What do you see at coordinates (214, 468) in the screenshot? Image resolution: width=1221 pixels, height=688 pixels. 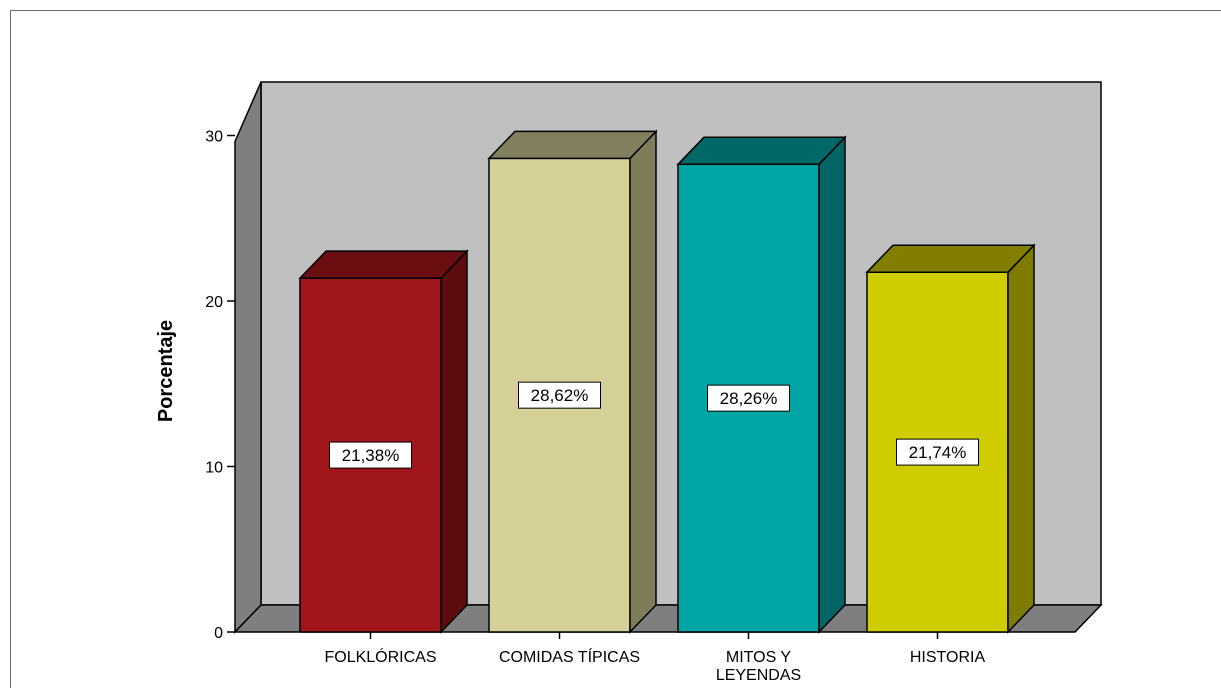 I see `y-tick-label: 10` at bounding box center [214, 468].